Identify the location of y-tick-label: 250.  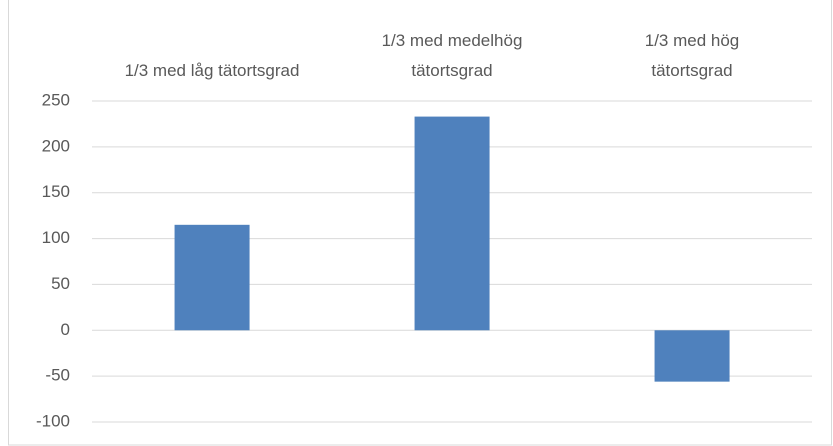
(56, 99).